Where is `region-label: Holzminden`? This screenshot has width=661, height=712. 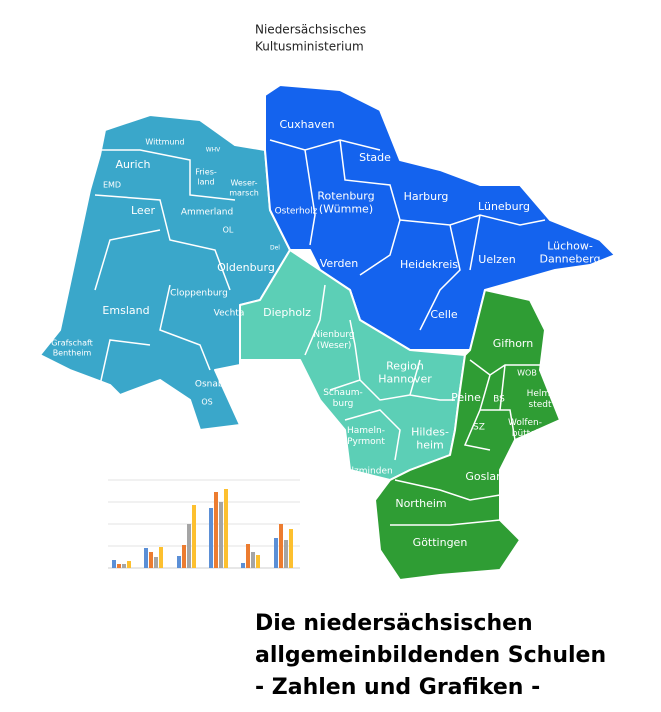 region-label: Holzminden is located at coordinates (365, 472).